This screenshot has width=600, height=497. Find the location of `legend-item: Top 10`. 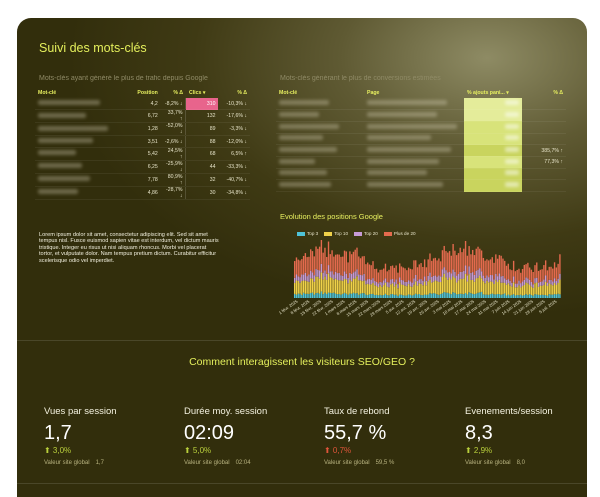

legend-item: Top 10 is located at coordinates (336, 233).